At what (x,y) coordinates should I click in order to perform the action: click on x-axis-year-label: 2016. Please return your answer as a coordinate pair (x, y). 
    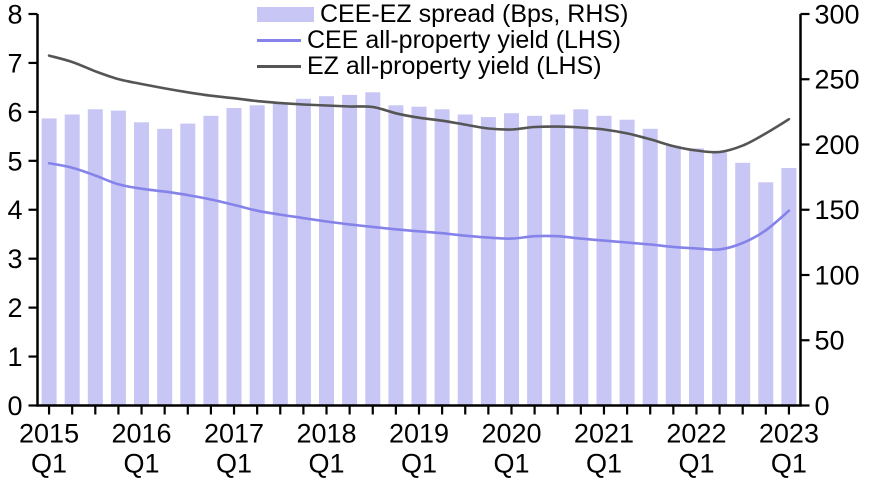
    Looking at the image, I should click on (142, 434).